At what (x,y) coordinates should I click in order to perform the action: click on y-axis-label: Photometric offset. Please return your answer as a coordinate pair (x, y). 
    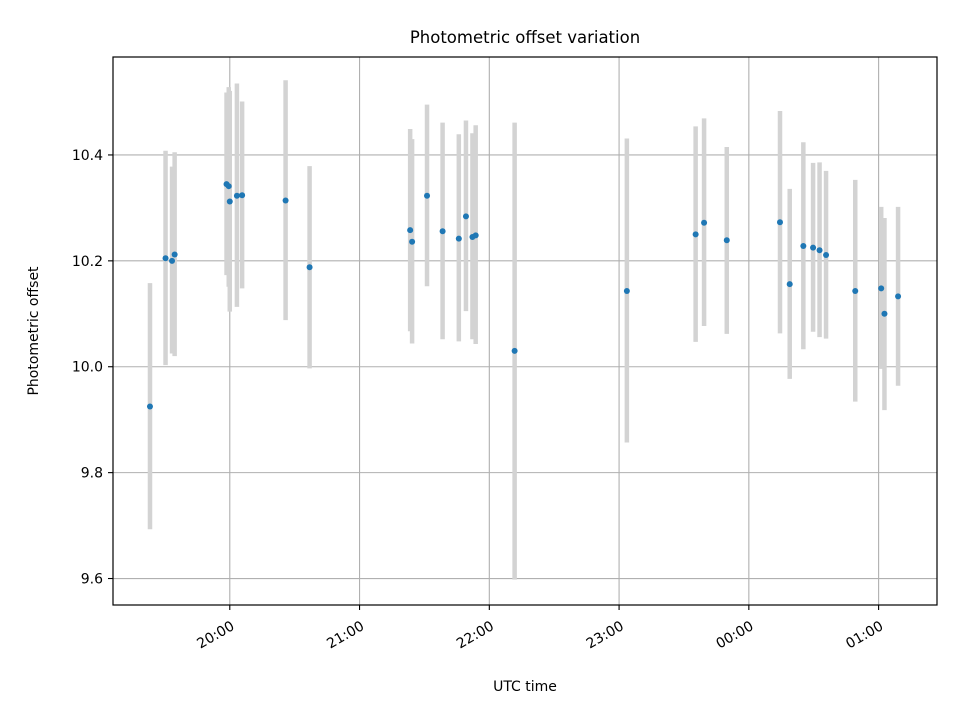
    Looking at the image, I should click on (34, 331).